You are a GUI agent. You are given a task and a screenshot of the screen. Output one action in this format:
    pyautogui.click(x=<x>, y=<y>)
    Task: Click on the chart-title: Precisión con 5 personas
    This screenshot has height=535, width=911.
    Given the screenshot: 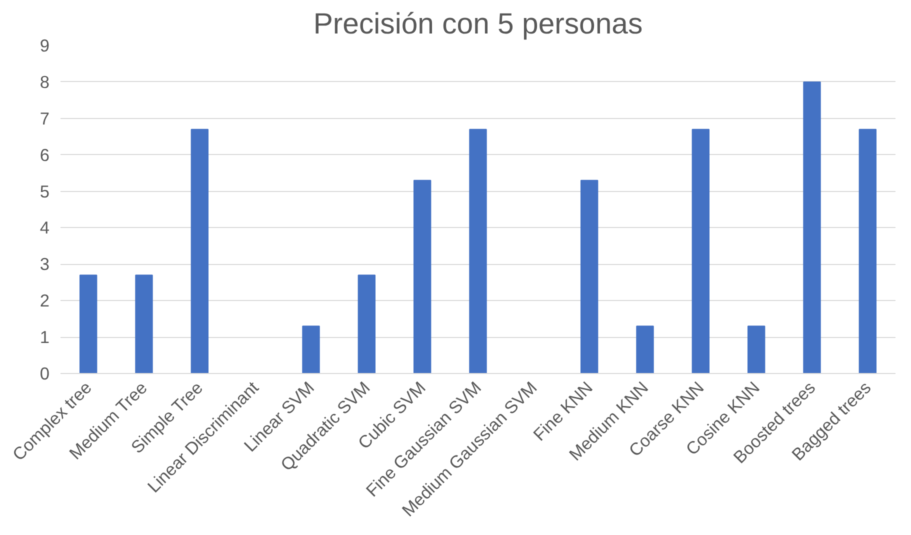 What is the action you would take?
    pyautogui.click(x=478, y=24)
    